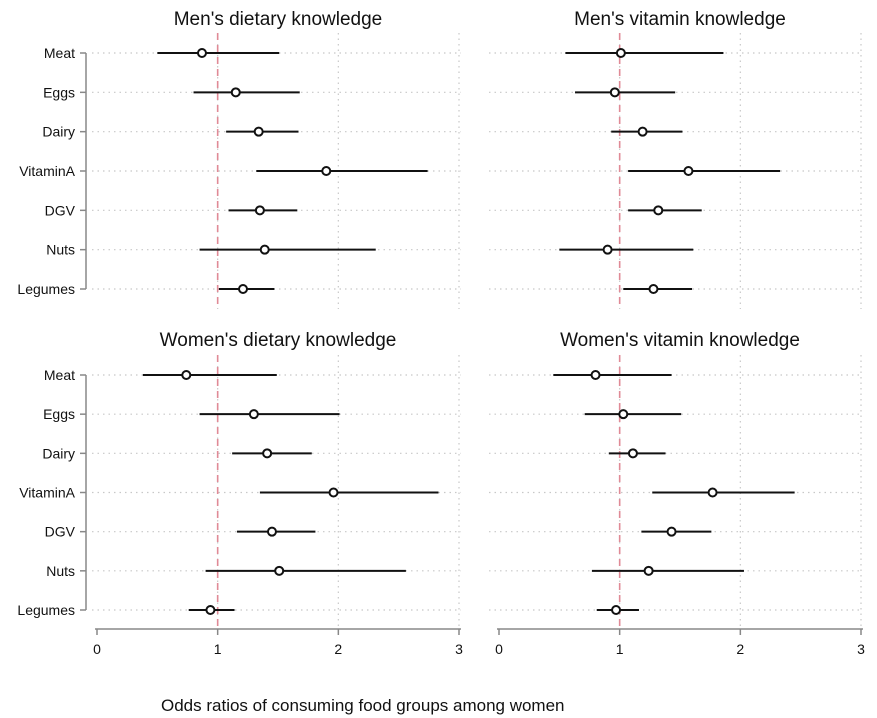  Describe the element at coordinates (278, 340) in the screenshot. I see `panel-title: Women's dietary knowledge` at that location.